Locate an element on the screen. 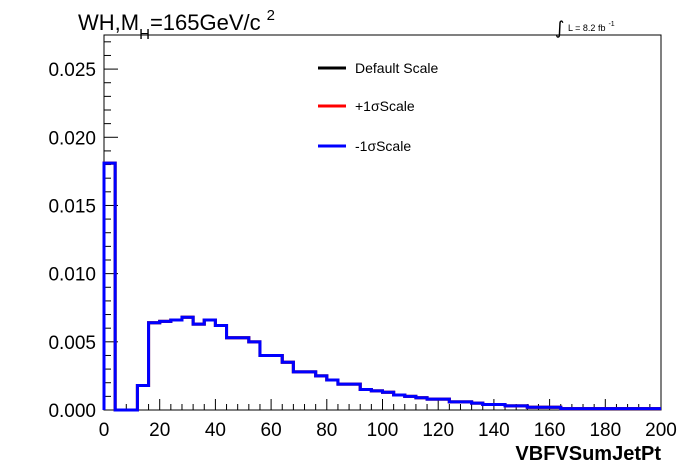  legend-label: +1σScale is located at coordinates (385, 106).